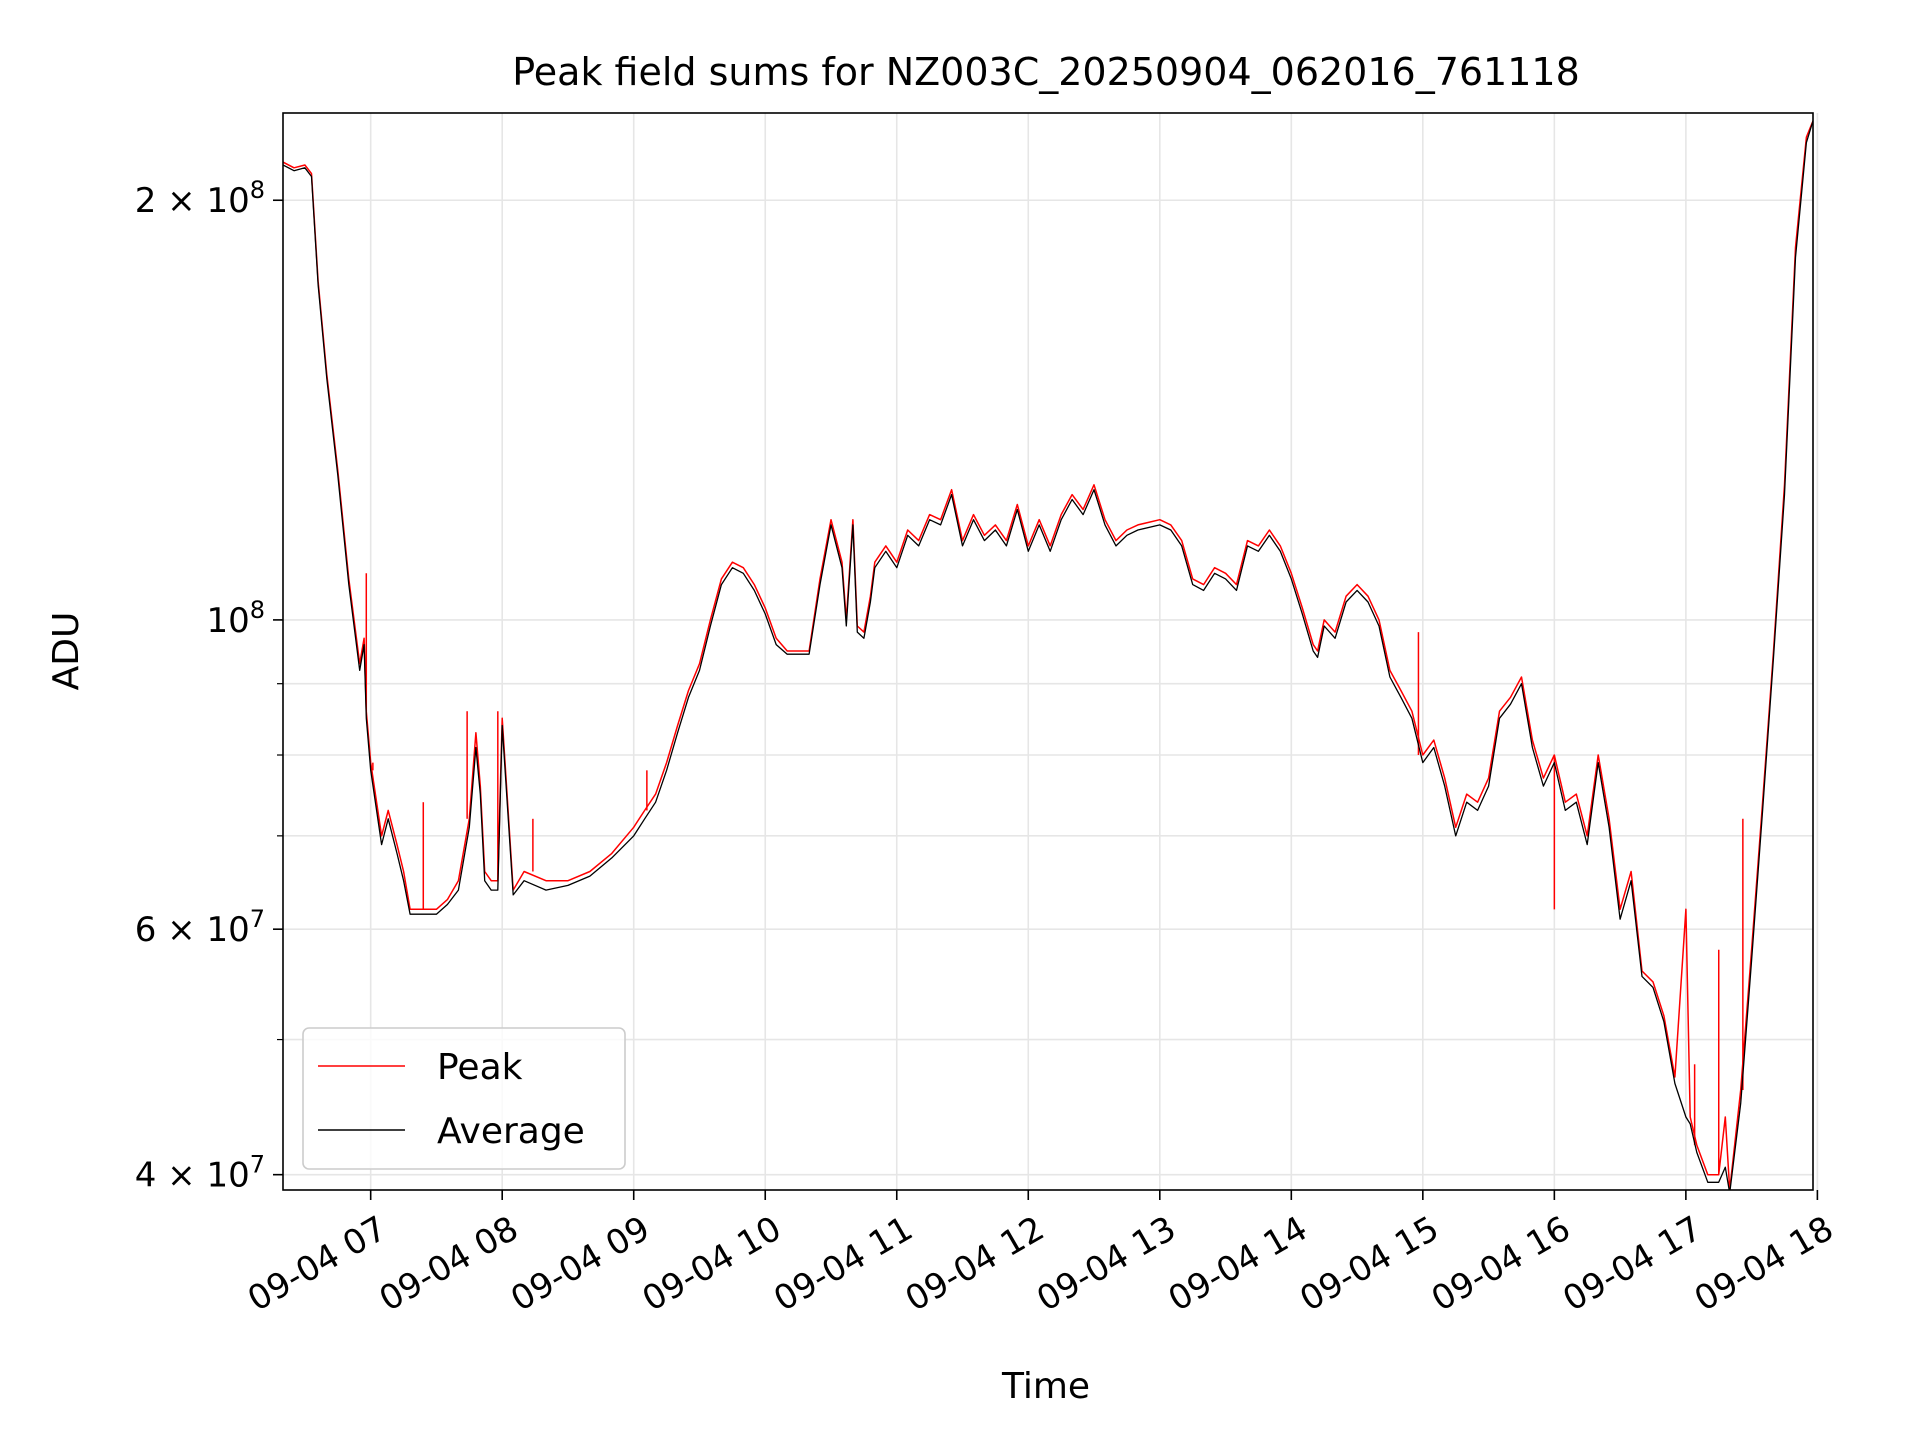  I want to click on legend-box, so click(464, 1098).